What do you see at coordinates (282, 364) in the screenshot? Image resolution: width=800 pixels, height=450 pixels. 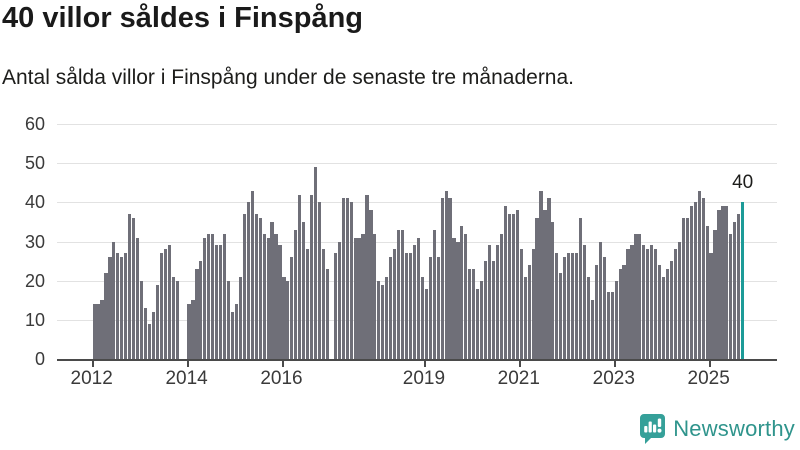 I see `x-axis-tick-2016` at bounding box center [282, 364].